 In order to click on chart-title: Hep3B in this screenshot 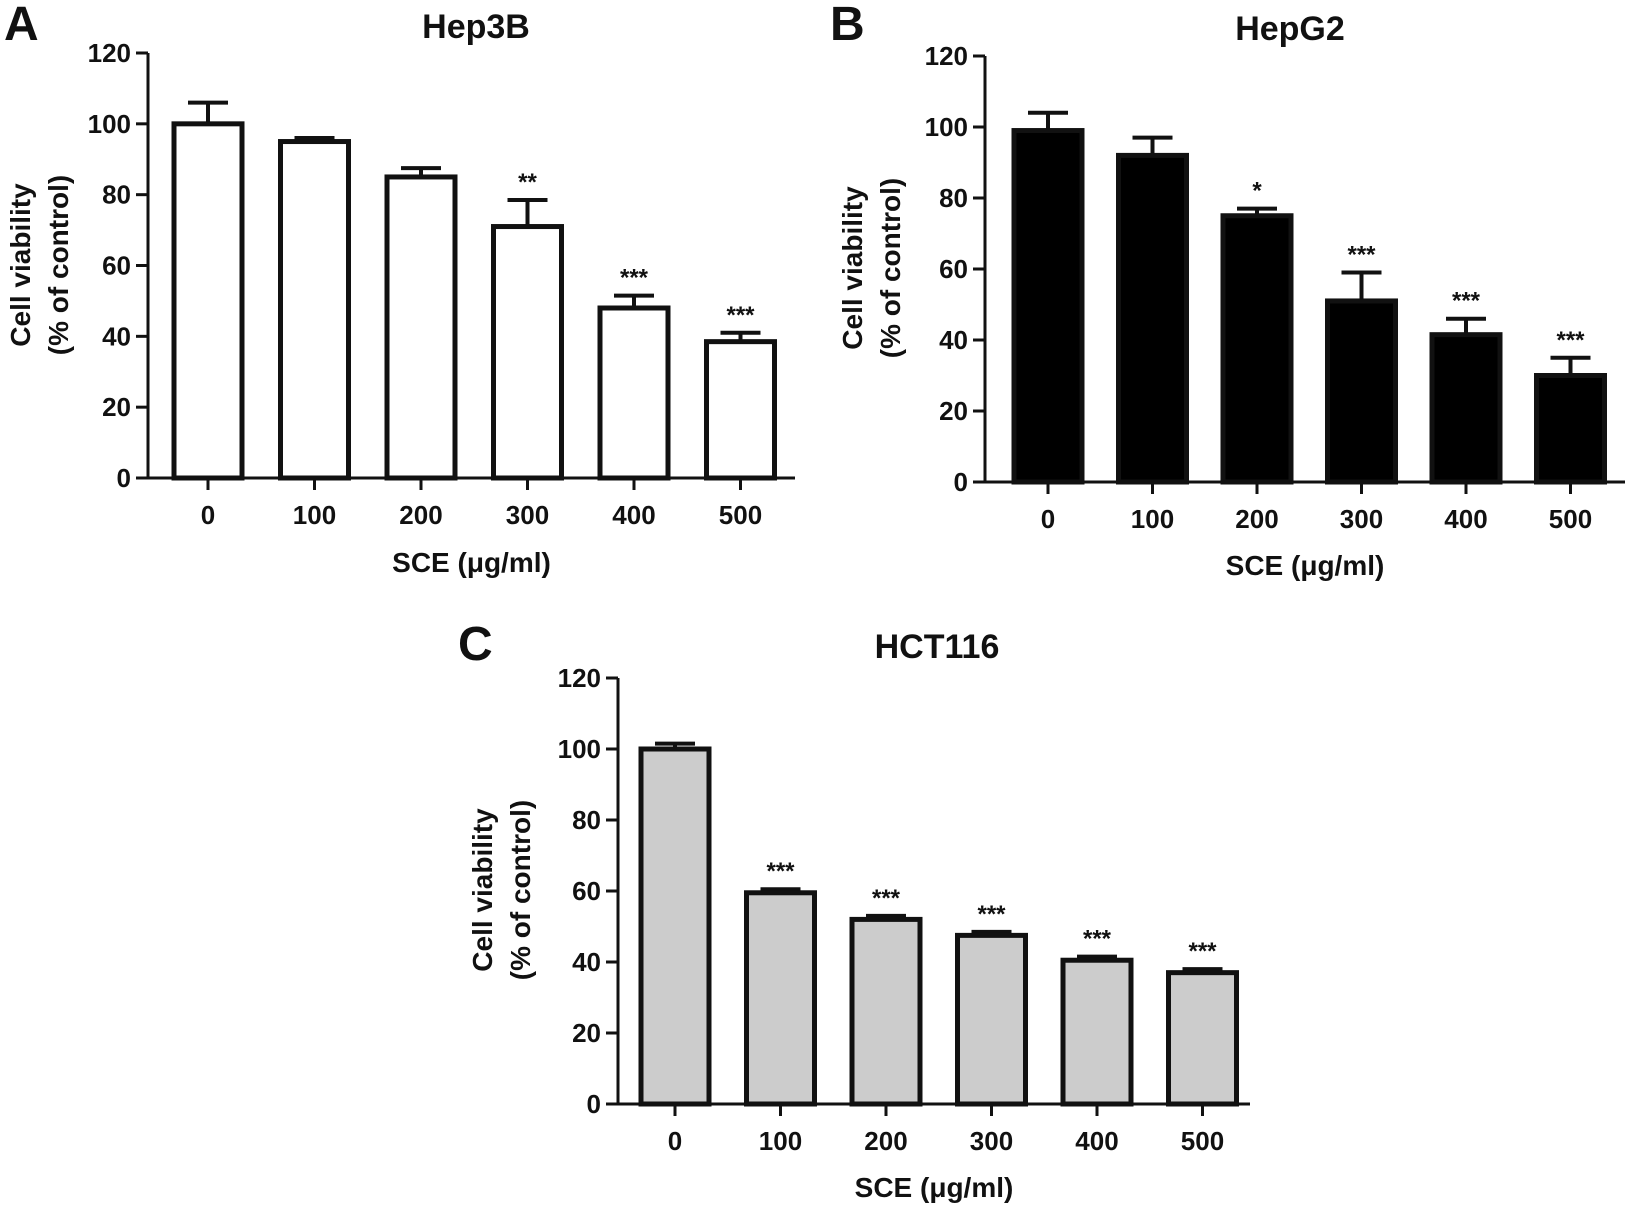, I will do `click(476, 27)`.